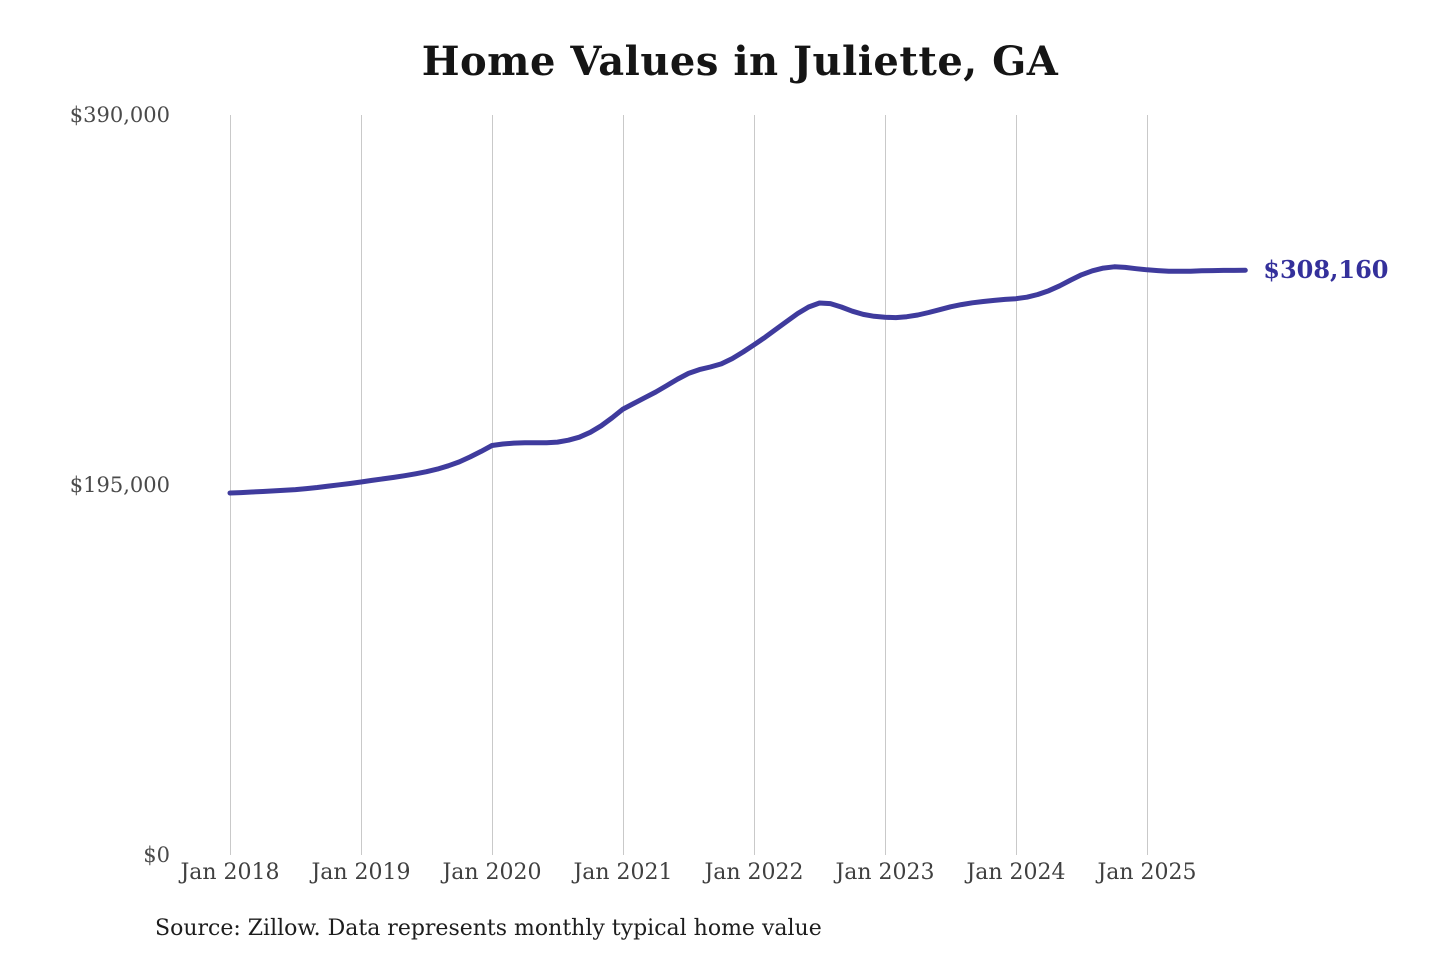 The image size is (1440, 960). What do you see at coordinates (740, 61) in the screenshot?
I see `chart-title: Home Values in Juliette, GA` at bounding box center [740, 61].